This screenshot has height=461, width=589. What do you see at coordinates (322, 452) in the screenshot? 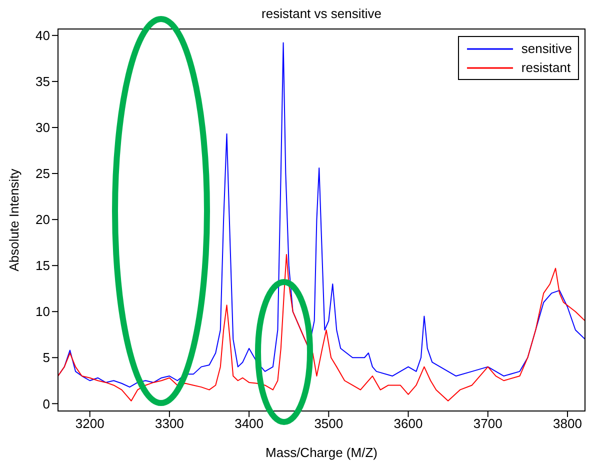
I see `x-axis-title: Mass/Charge (M/Z)` at bounding box center [322, 452].